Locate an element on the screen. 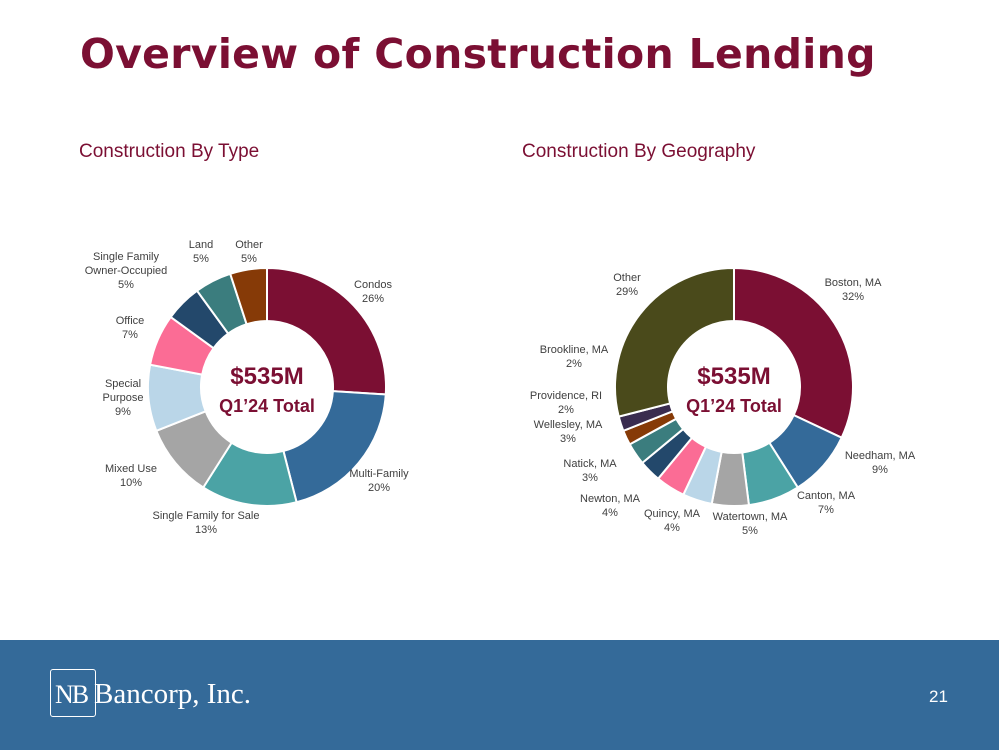 The width and height of the screenshot is (999, 750). chart-title-geography: Construction By Geography is located at coordinates (639, 151).